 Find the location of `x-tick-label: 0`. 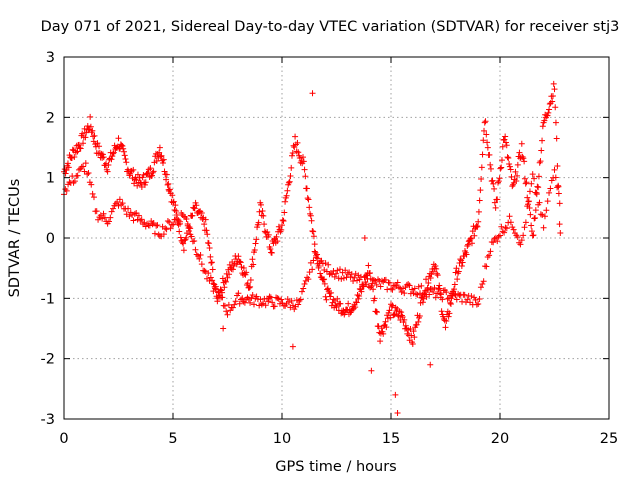

x-tick-label: 0 is located at coordinates (63, 439).